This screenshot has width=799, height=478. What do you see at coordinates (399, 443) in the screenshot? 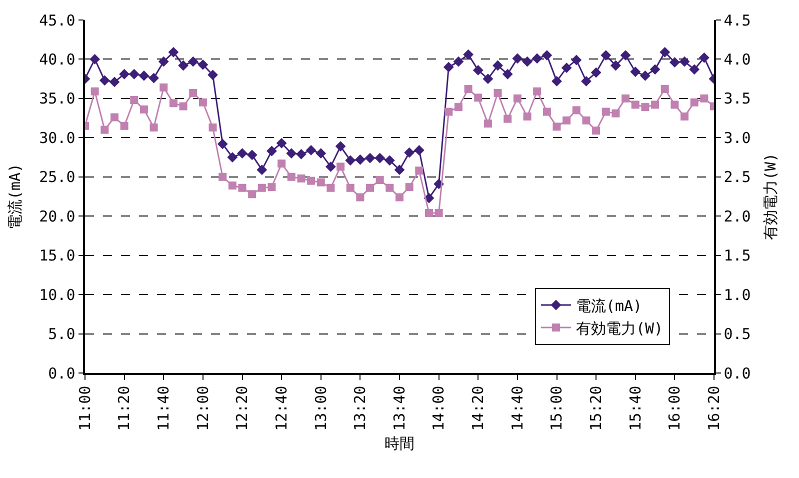
I see `x-axis-title: 時間` at bounding box center [399, 443].